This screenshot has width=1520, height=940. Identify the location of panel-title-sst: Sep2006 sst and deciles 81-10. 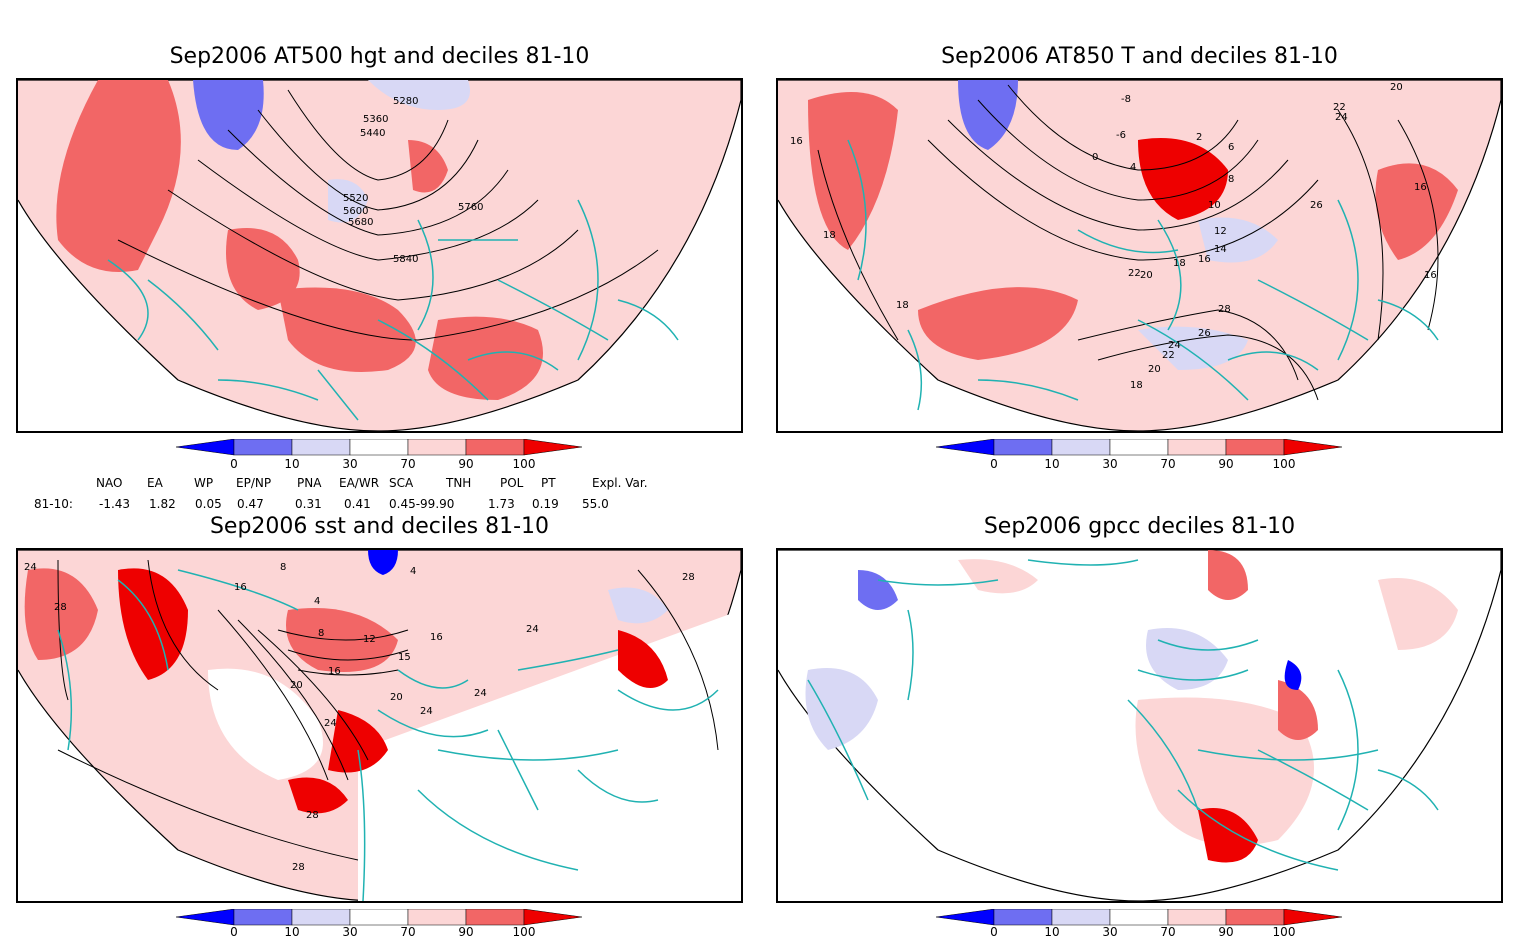
(379, 526).